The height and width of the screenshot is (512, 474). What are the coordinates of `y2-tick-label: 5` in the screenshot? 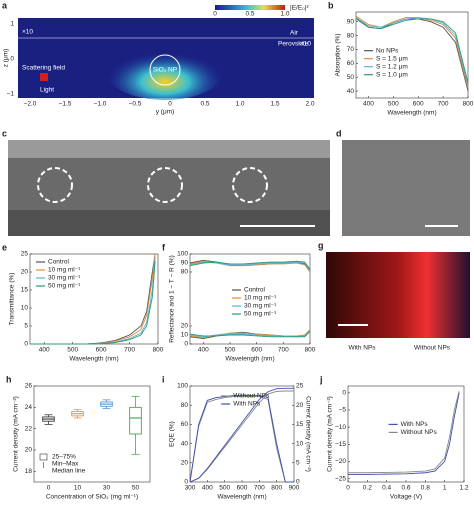 It's located at (298, 463).